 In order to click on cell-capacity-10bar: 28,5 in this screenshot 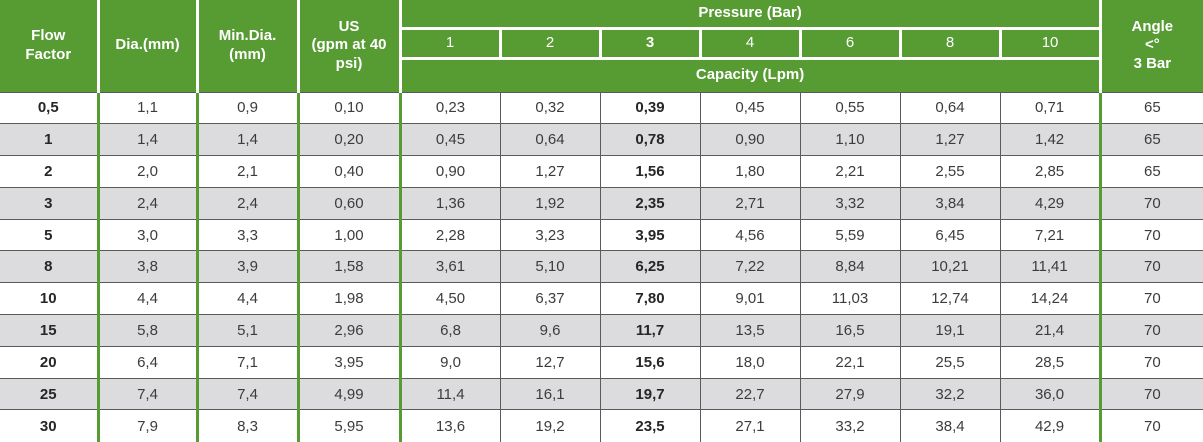, I will do `click(1050, 362)`.